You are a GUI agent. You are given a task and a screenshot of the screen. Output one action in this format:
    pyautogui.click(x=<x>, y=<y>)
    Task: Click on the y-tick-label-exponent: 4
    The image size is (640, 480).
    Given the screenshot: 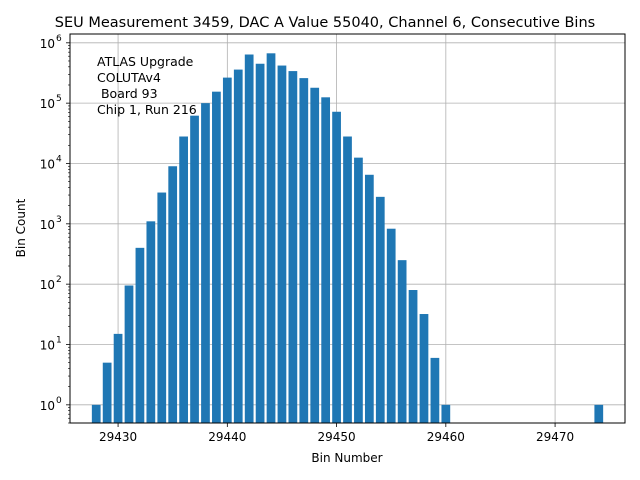 What is the action you would take?
    pyautogui.click(x=59, y=159)
    